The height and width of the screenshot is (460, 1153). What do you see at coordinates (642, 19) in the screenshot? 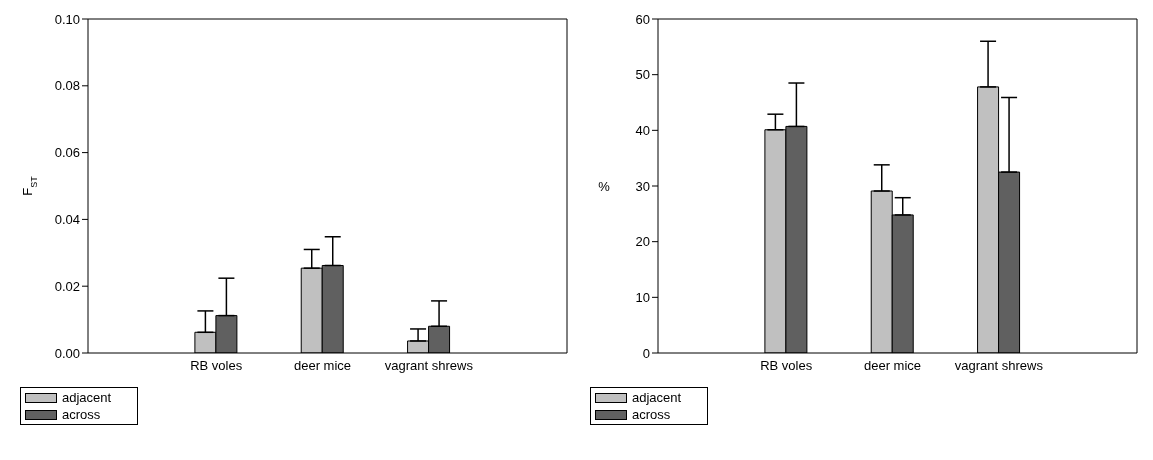
I see `y-tick-label: 60` at bounding box center [642, 19].